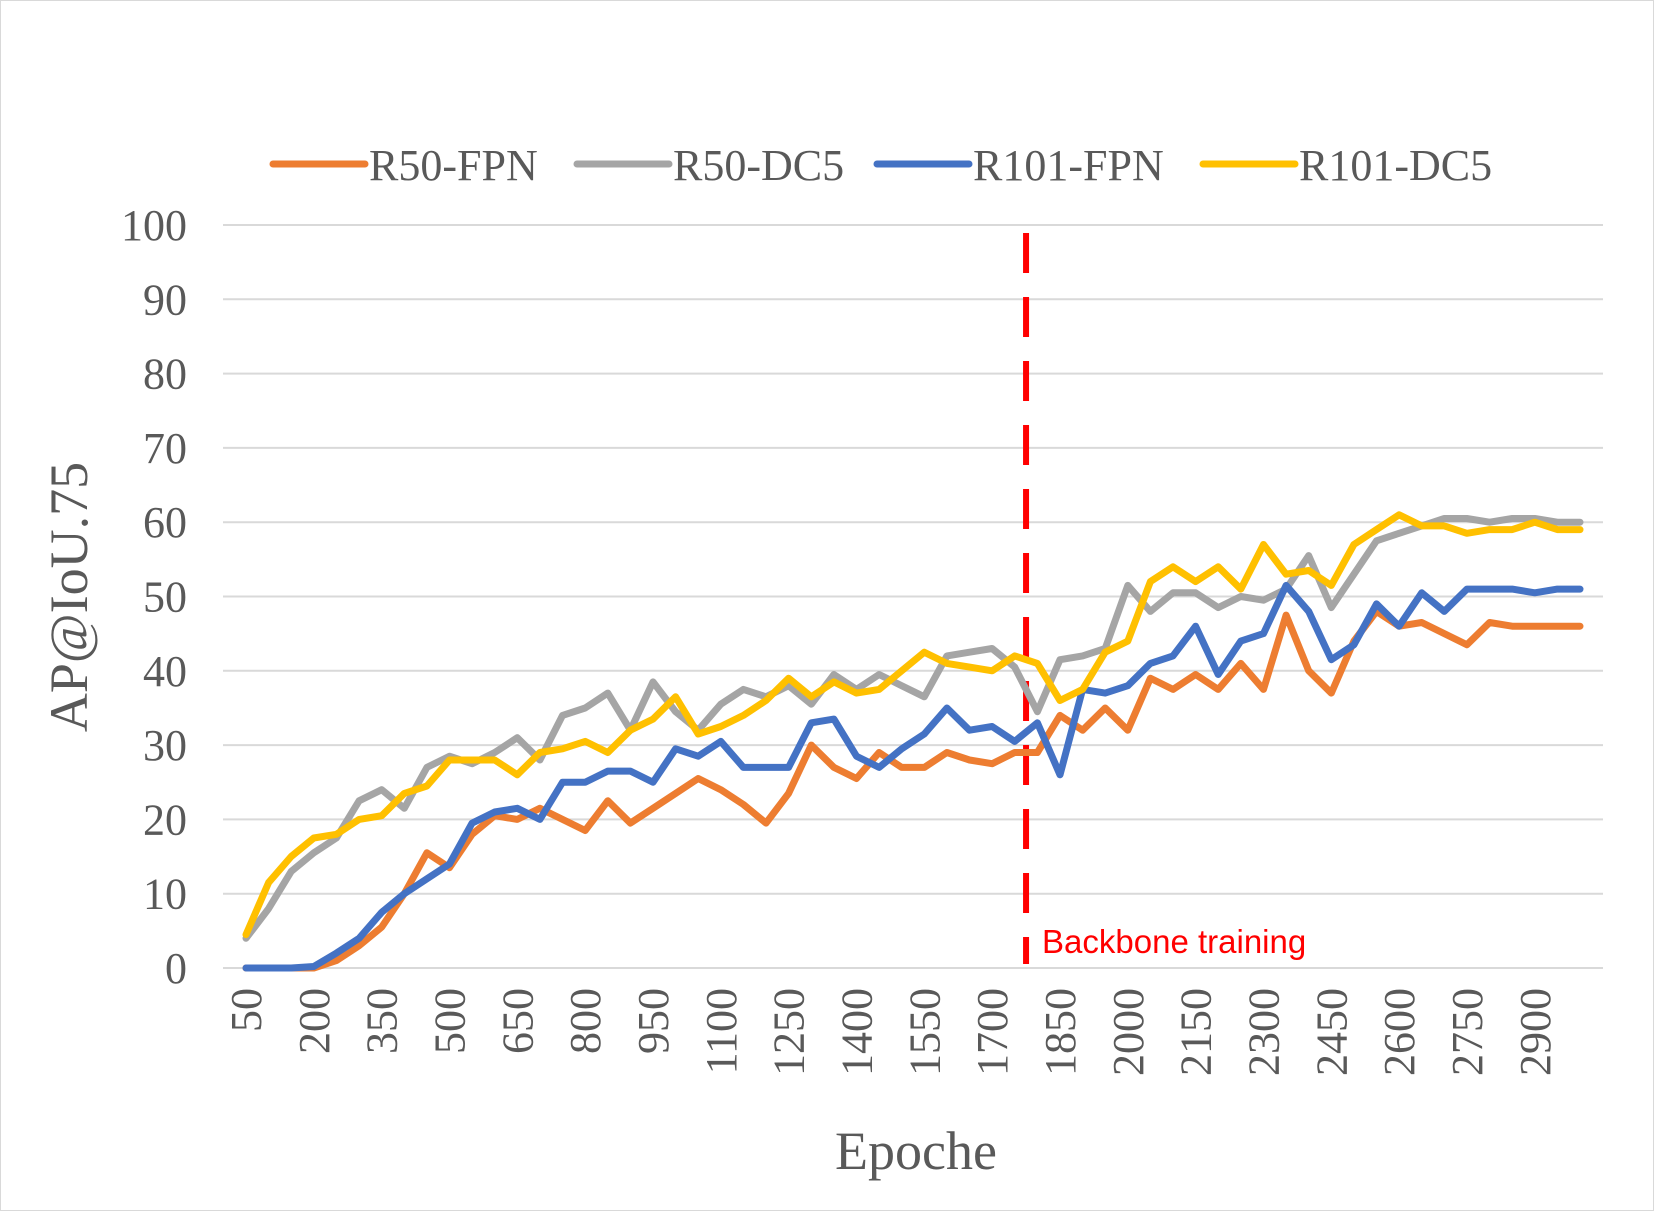  I want to click on x-tick-label: 2900, so click(1535, 1032).